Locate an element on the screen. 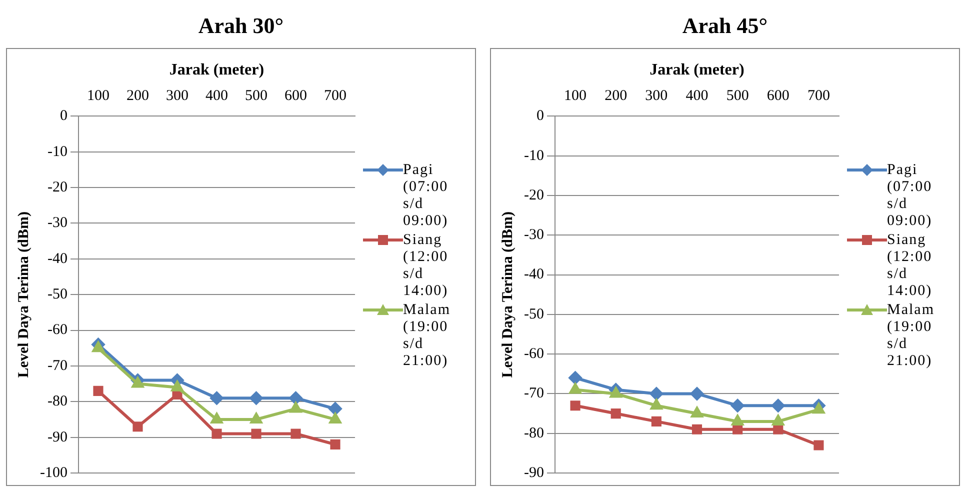 The image size is (979, 494). chart-title: Arah 30° is located at coordinates (241, 26).